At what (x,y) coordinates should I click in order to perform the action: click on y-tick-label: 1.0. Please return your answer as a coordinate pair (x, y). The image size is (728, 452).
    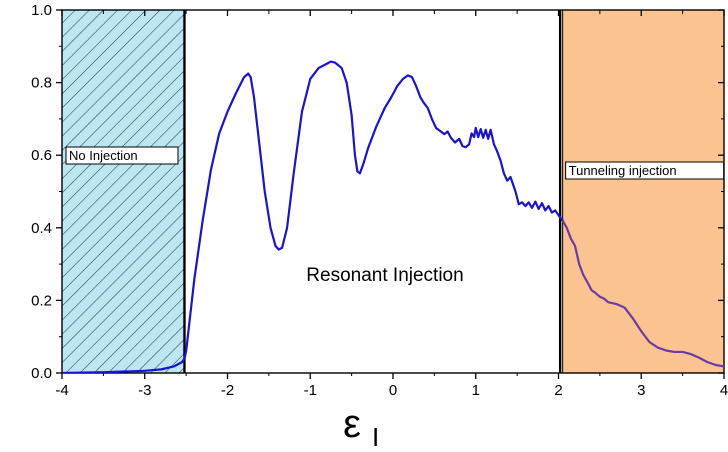
    Looking at the image, I should click on (41, 10).